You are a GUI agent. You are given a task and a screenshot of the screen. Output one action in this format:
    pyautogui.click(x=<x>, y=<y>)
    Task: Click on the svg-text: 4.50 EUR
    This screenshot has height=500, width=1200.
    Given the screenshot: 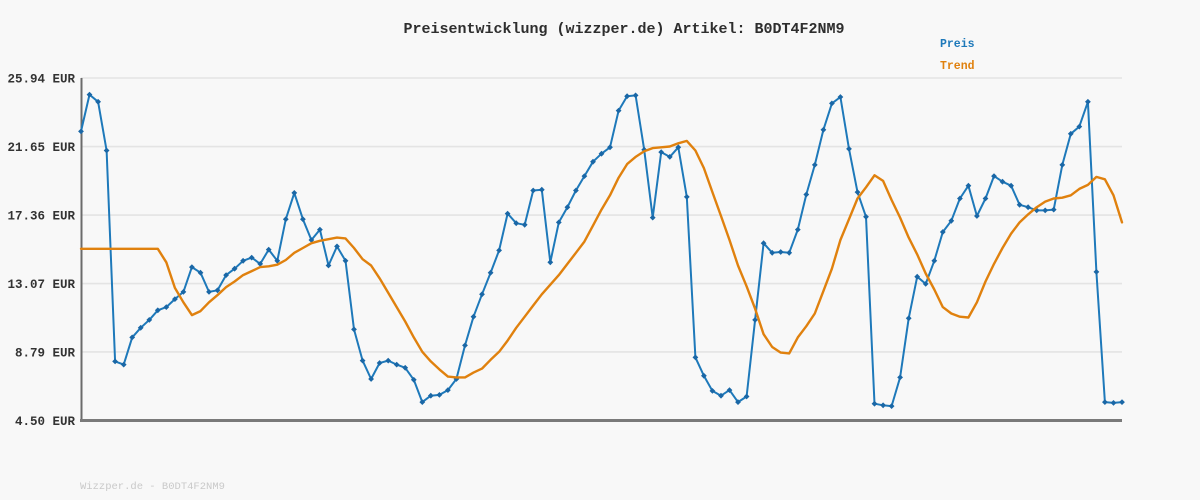 What is the action you would take?
    pyautogui.click(x=45, y=422)
    